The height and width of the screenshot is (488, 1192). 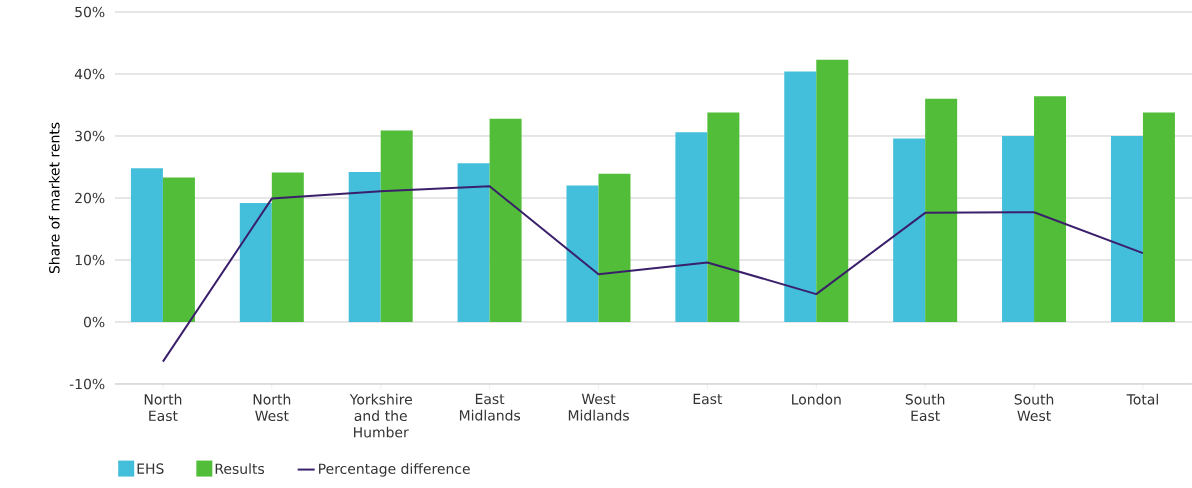 What do you see at coordinates (925, 407) in the screenshot?
I see `x-tick-label: South East` at bounding box center [925, 407].